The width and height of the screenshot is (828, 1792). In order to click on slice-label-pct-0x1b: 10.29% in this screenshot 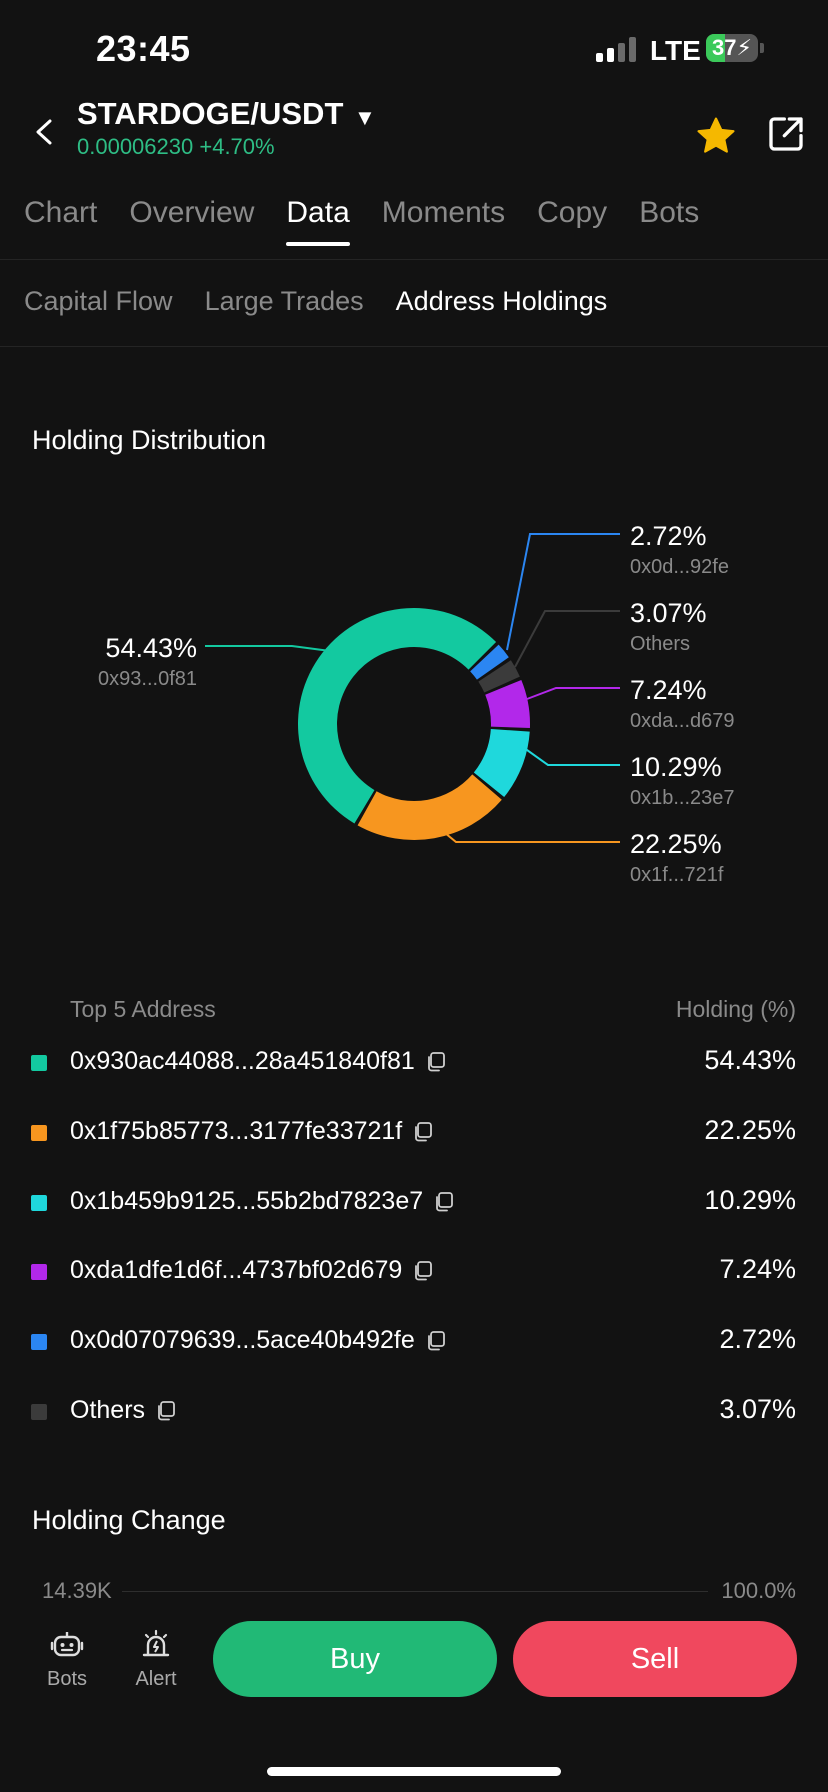, I will do `click(676, 767)`.